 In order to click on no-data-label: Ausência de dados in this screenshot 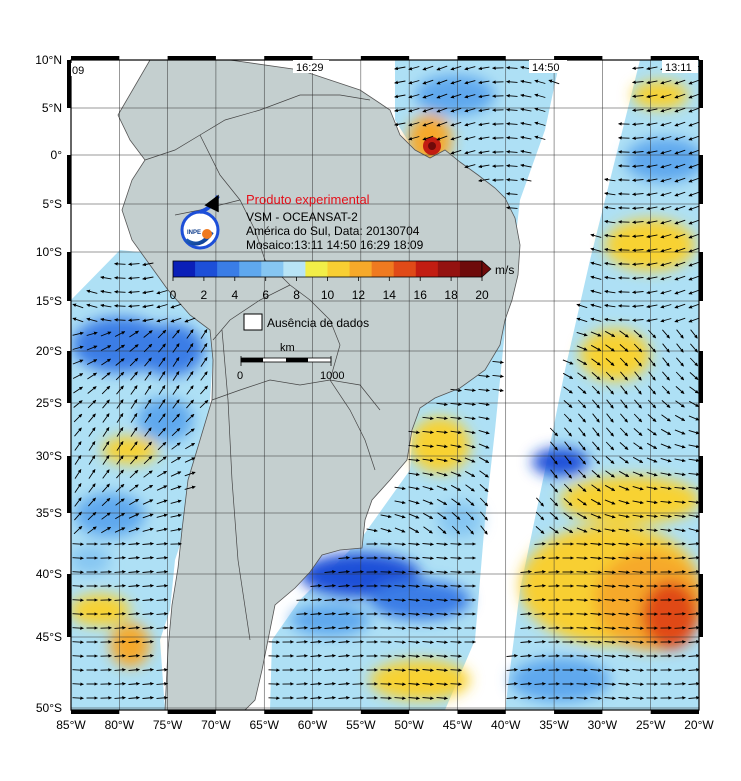, I will do `click(318, 323)`.